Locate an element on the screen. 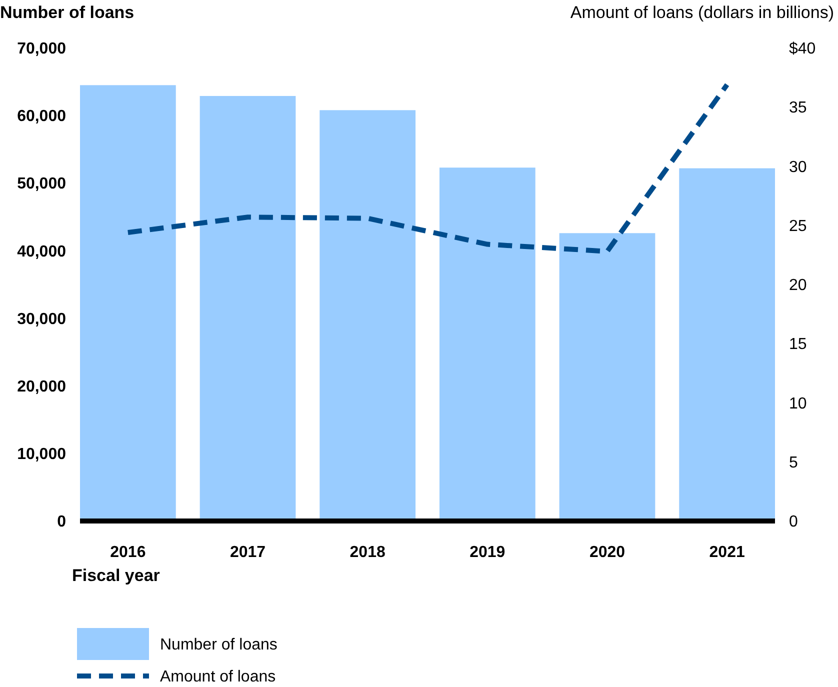 The image size is (838, 687). y2-tick-label: 20 is located at coordinates (798, 285).